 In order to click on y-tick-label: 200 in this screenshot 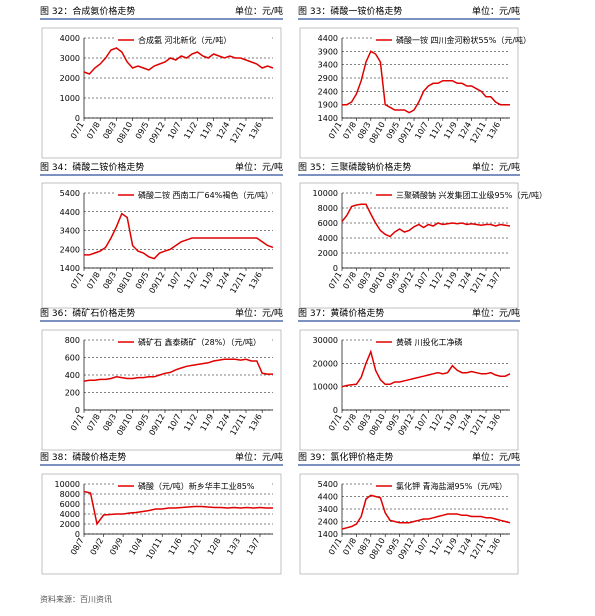, I will do `click(72, 393)`.